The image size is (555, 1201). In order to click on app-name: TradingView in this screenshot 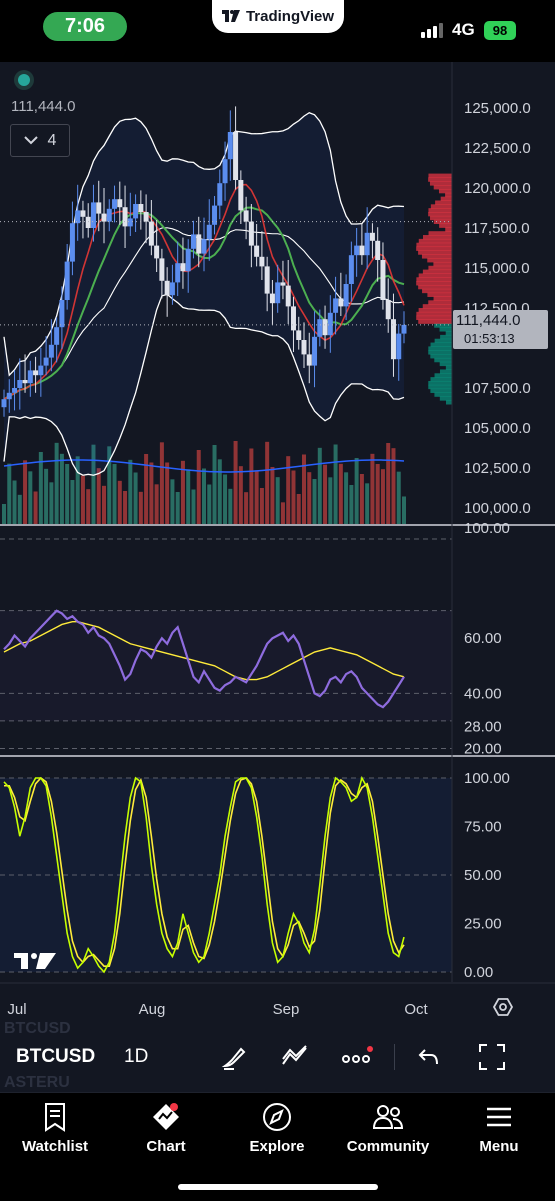, I will do `click(290, 16)`.